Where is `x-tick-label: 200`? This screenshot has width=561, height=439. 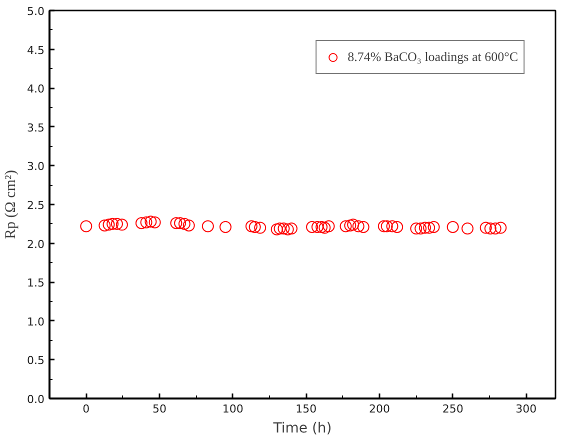
x-tick-label: 200 is located at coordinates (379, 409).